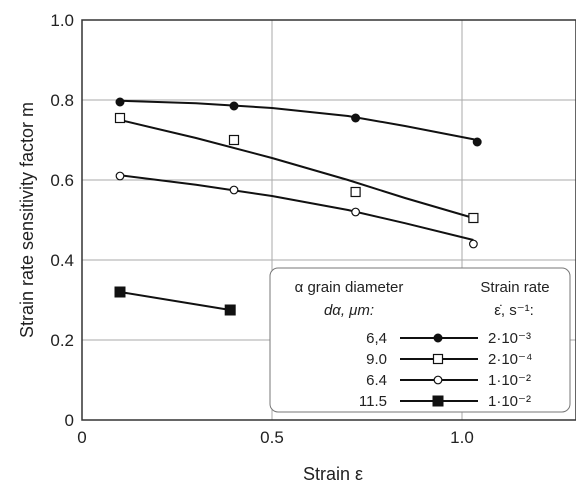 Image resolution: width=576 pixels, height=489 pixels. Describe the element at coordinates (272, 437) in the screenshot. I see `x-tick-label: 0.5` at that location.